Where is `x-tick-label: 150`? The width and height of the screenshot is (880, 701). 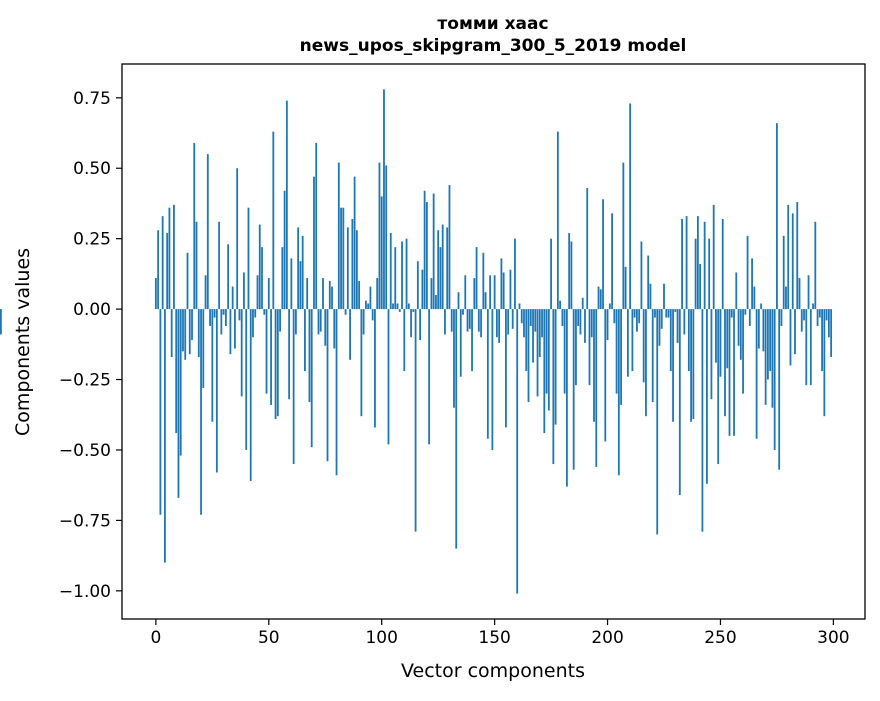
x-tick-label: 150 is located at coordinates (494, 638).